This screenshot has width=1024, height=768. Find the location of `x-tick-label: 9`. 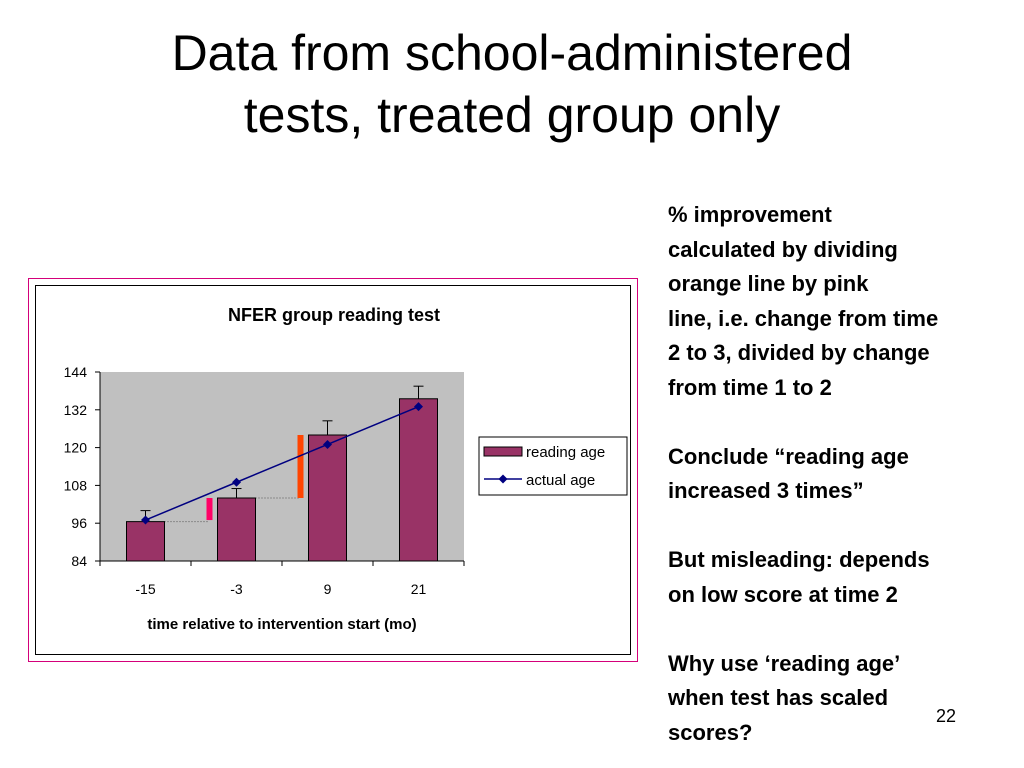

x-tick-label: 9 is located at coordinates (328, 589).